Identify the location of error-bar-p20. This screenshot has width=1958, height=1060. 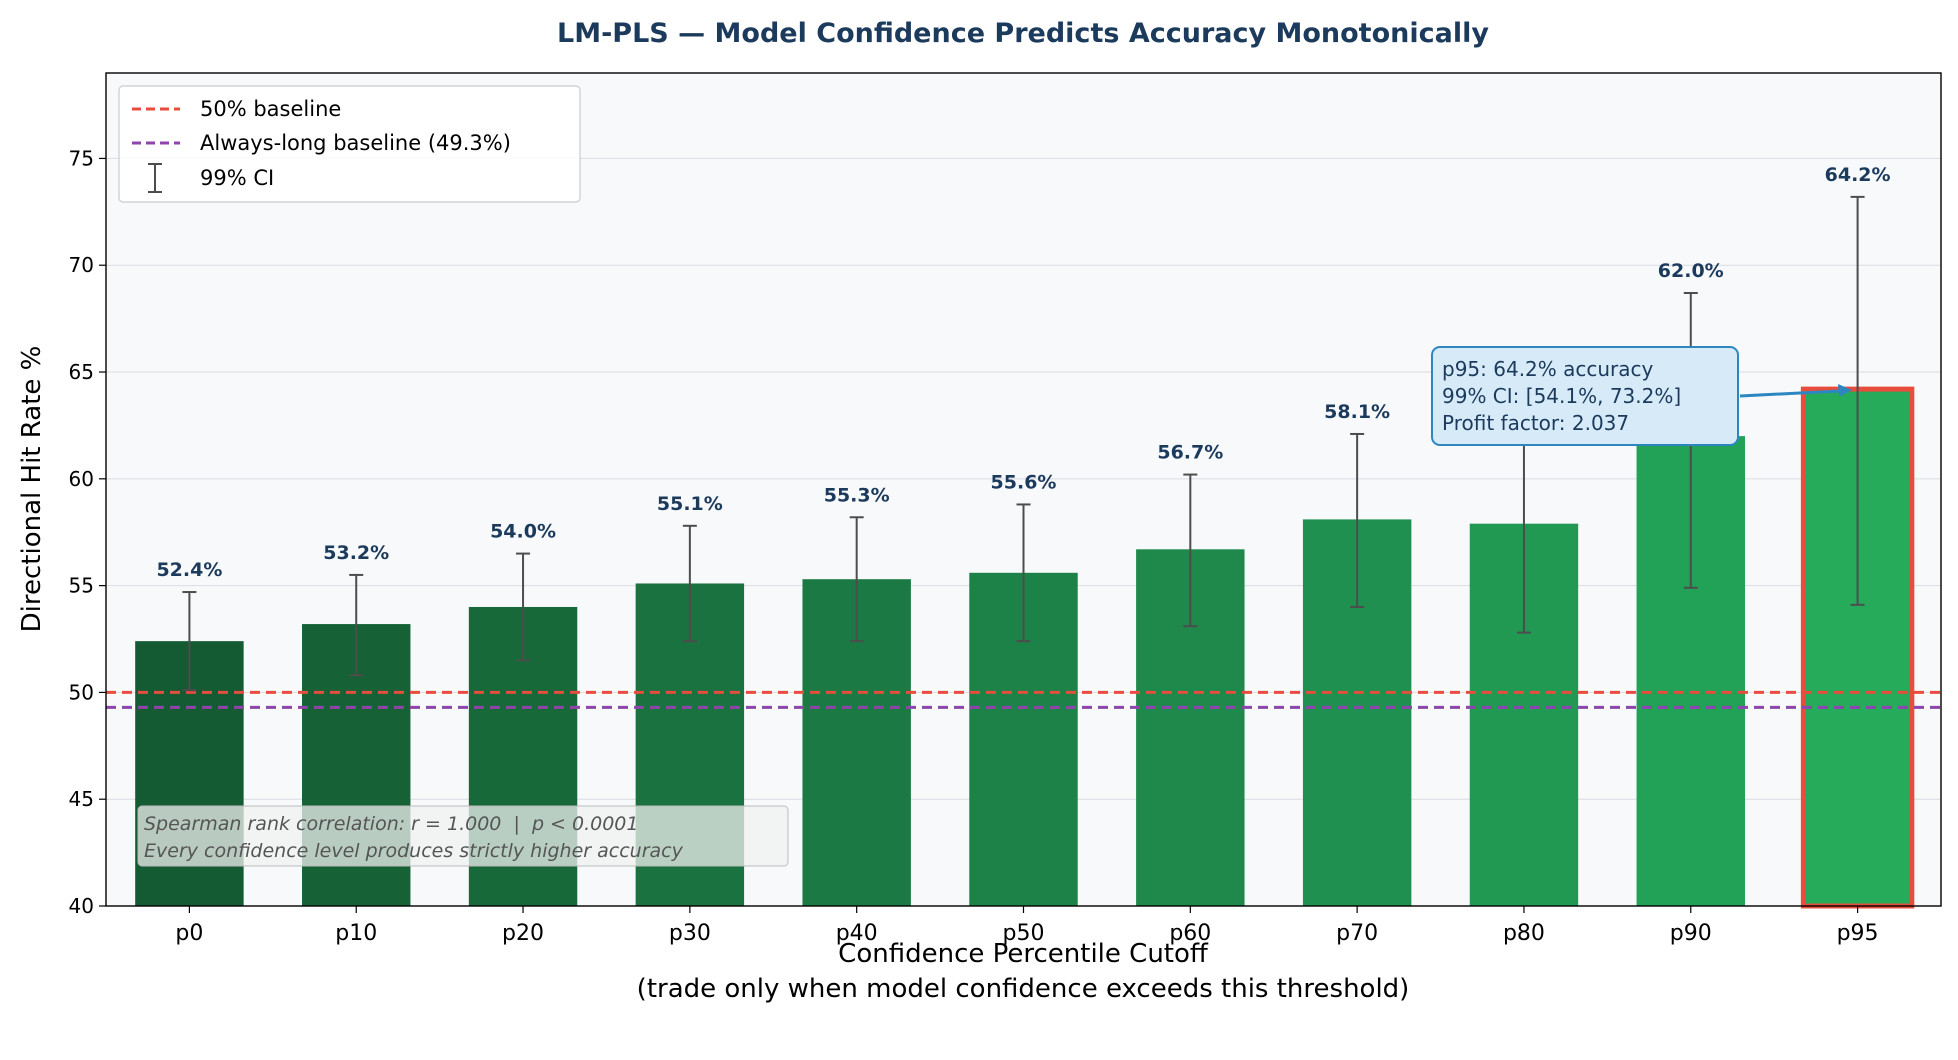
(523, 607).